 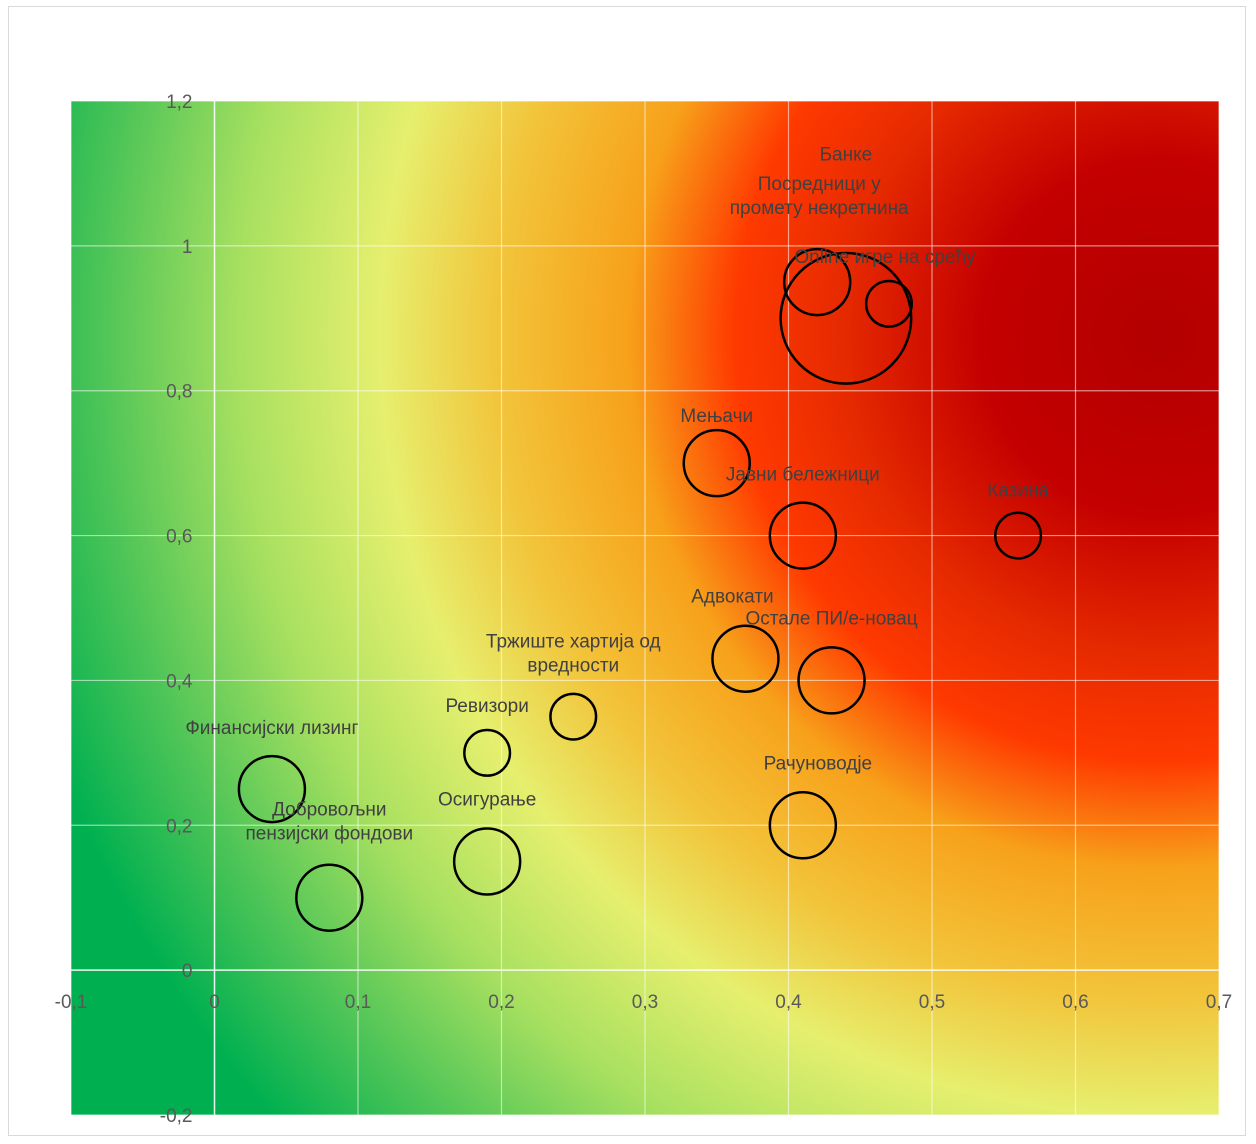 I want to click on x-tick-label: 0,3, so click(x=645, y=1002).